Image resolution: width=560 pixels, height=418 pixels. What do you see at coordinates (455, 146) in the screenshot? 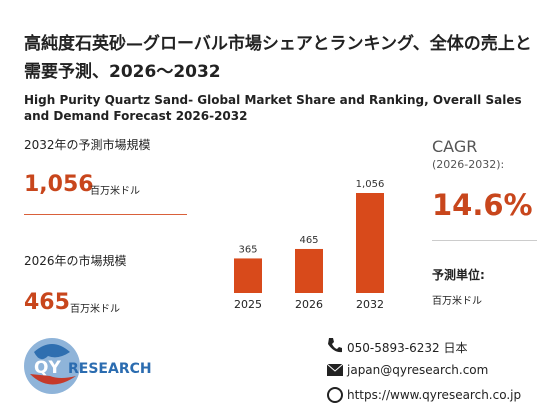
I see `cagr-label: CAGR` at bounding box center [455, 146].